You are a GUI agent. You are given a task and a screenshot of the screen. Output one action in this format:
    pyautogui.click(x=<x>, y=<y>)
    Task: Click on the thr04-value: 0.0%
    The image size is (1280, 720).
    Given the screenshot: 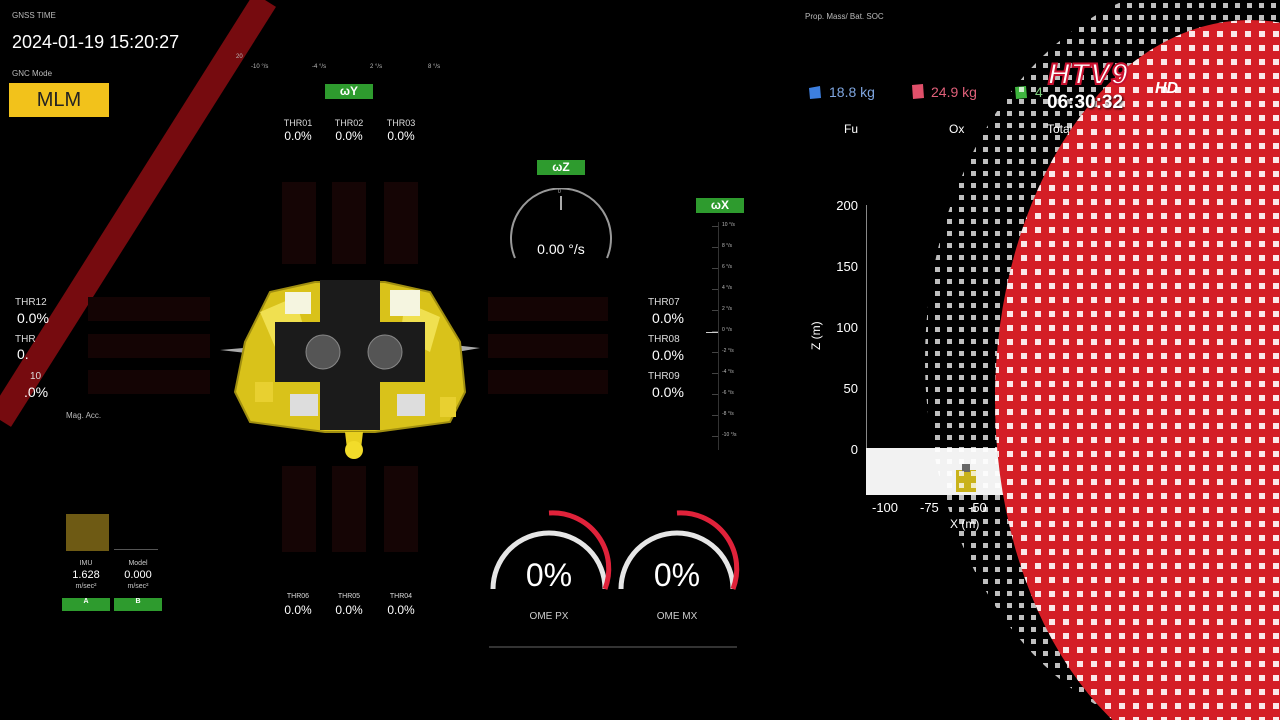 What is the action you would take?
    pyautogui.click(x=401, y=610)
    